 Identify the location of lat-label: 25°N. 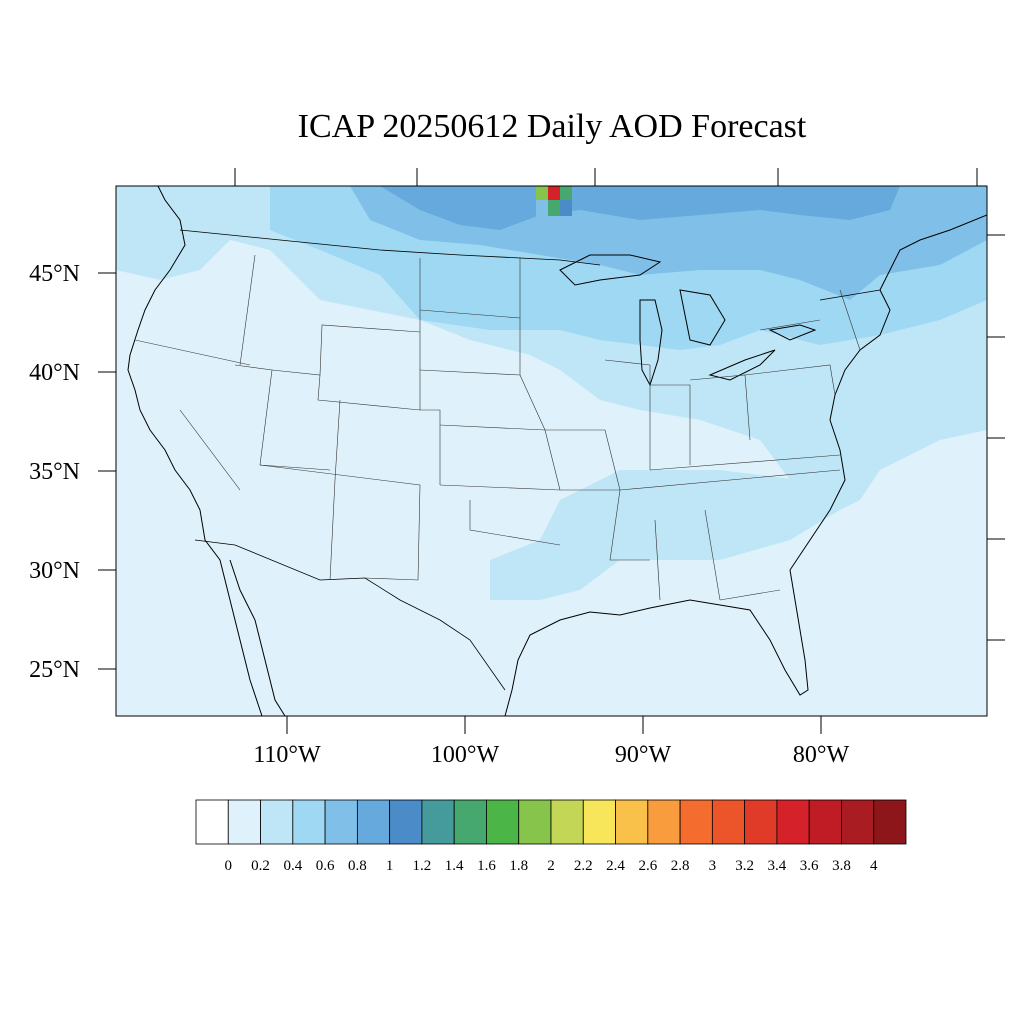
(54, 670).